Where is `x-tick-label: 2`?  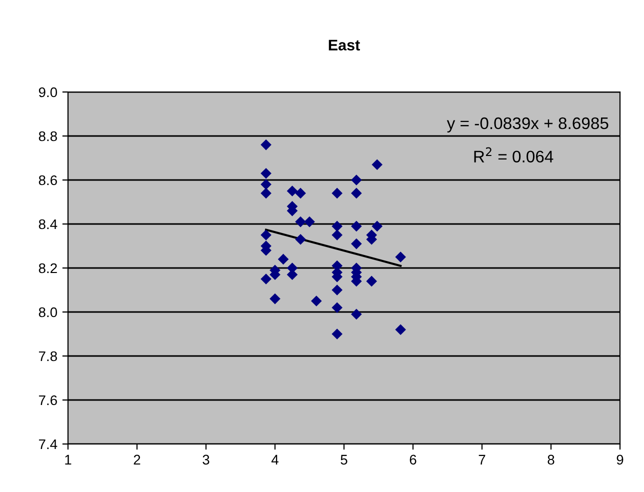 x-tick-label: 2 is located at coordinates (137, 459).